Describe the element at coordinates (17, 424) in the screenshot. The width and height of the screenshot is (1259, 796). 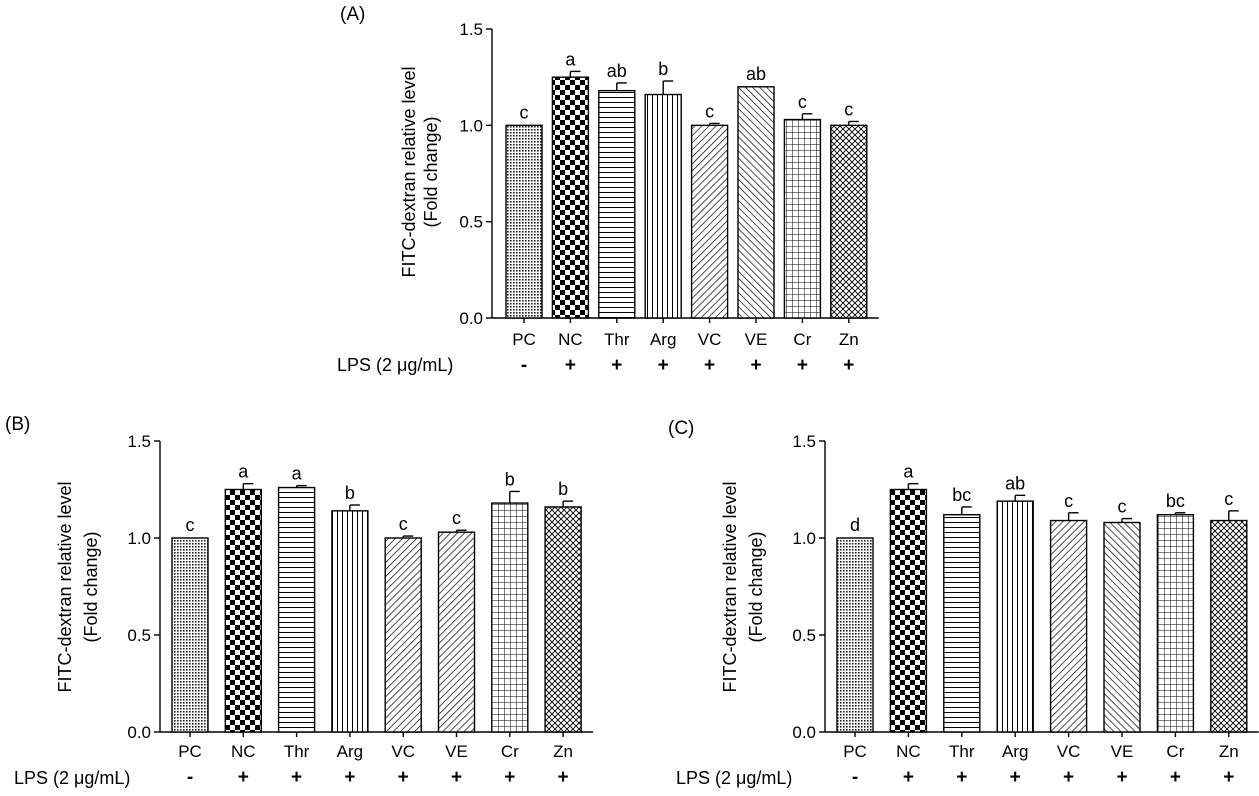
I see `panel-label: (B)` at that location.